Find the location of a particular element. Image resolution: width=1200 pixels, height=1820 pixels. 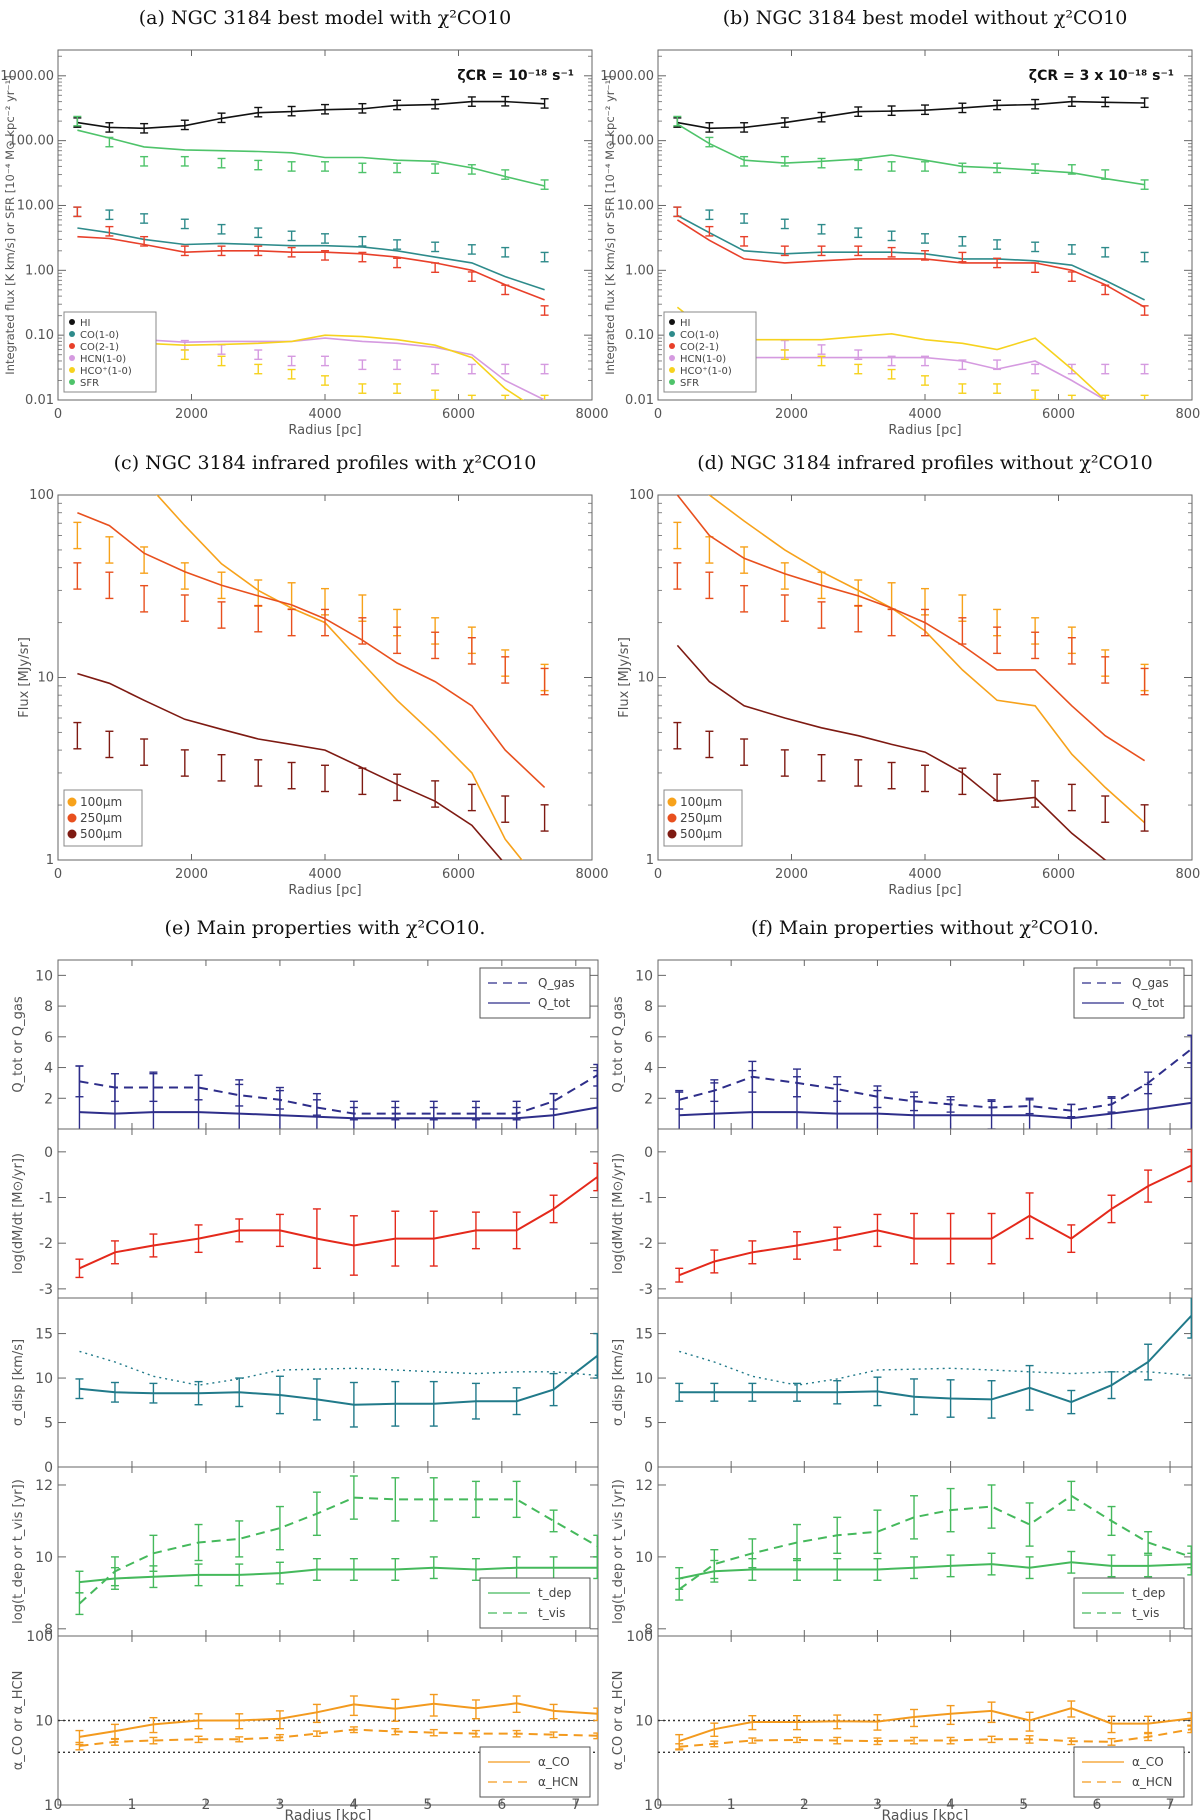

legend-marker-a is located at coordinates (72, 346).